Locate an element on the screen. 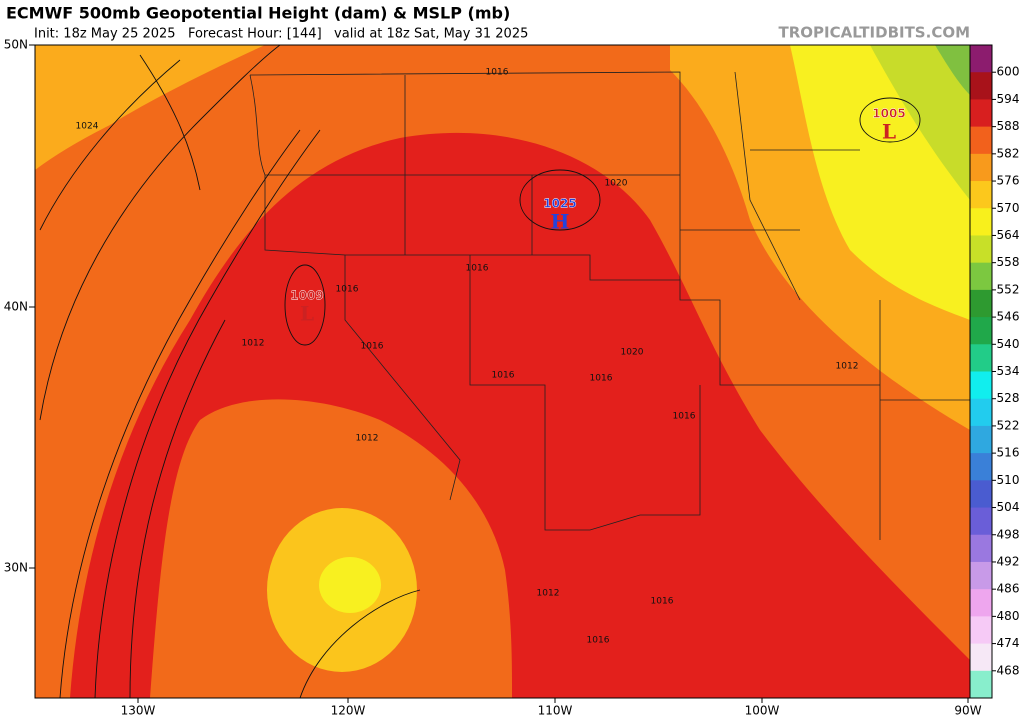 The image size is (1024, 722). colorbar-label: 510 is located at coordinates (1008, 480).